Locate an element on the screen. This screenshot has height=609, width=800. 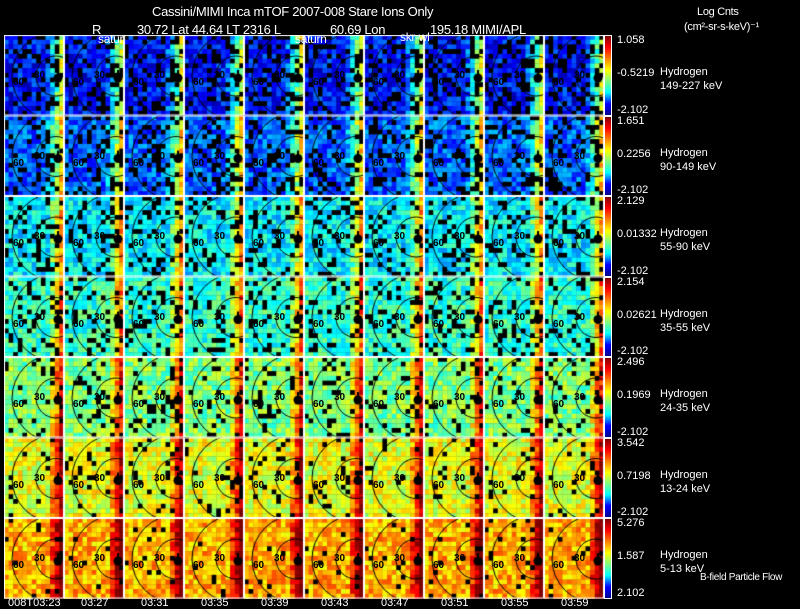
colorbar-max-label: 1.651 is located at coordinates (631, 120).